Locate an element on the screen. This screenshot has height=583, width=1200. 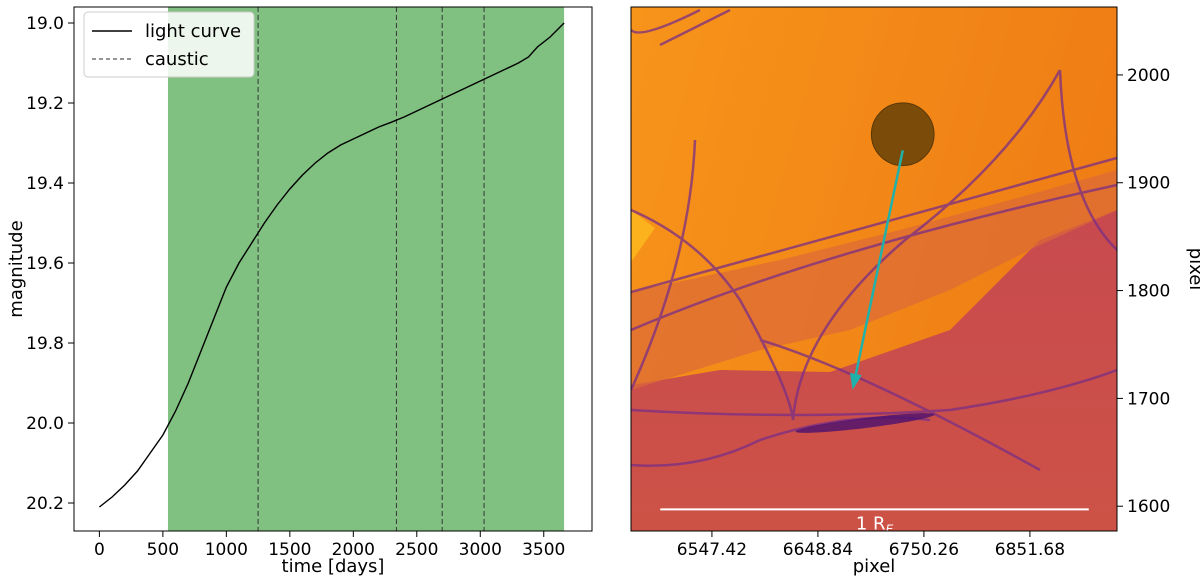
map-x-axis-label: pixel is located at coordinates (874, 566).